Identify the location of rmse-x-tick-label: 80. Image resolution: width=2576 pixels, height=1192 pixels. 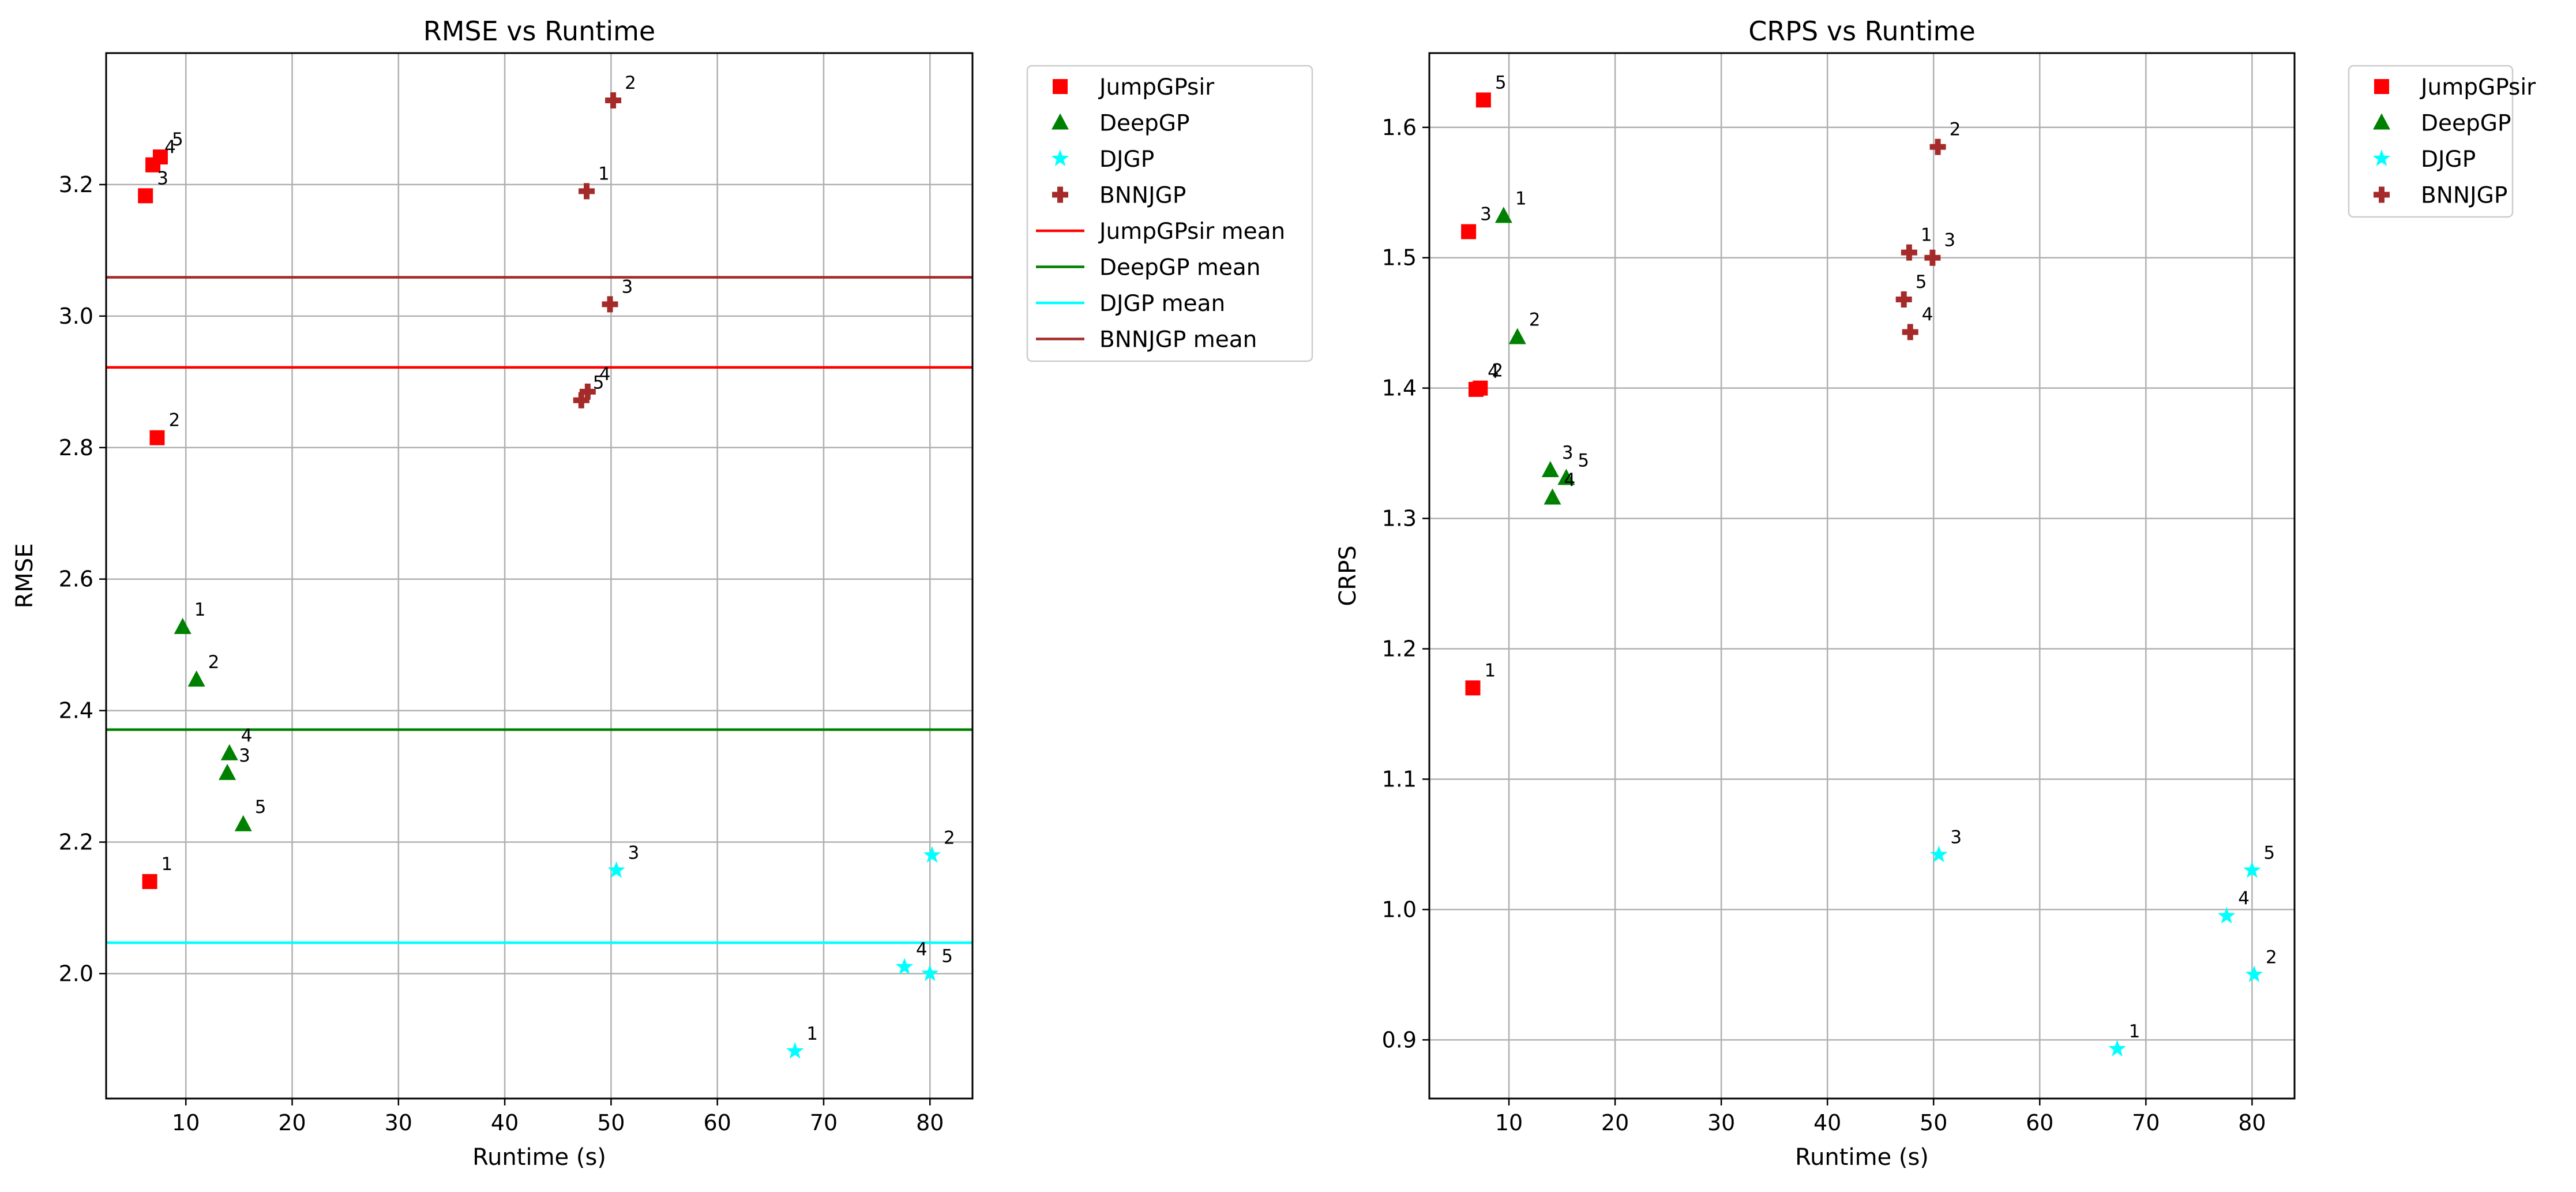
(930, 1122).